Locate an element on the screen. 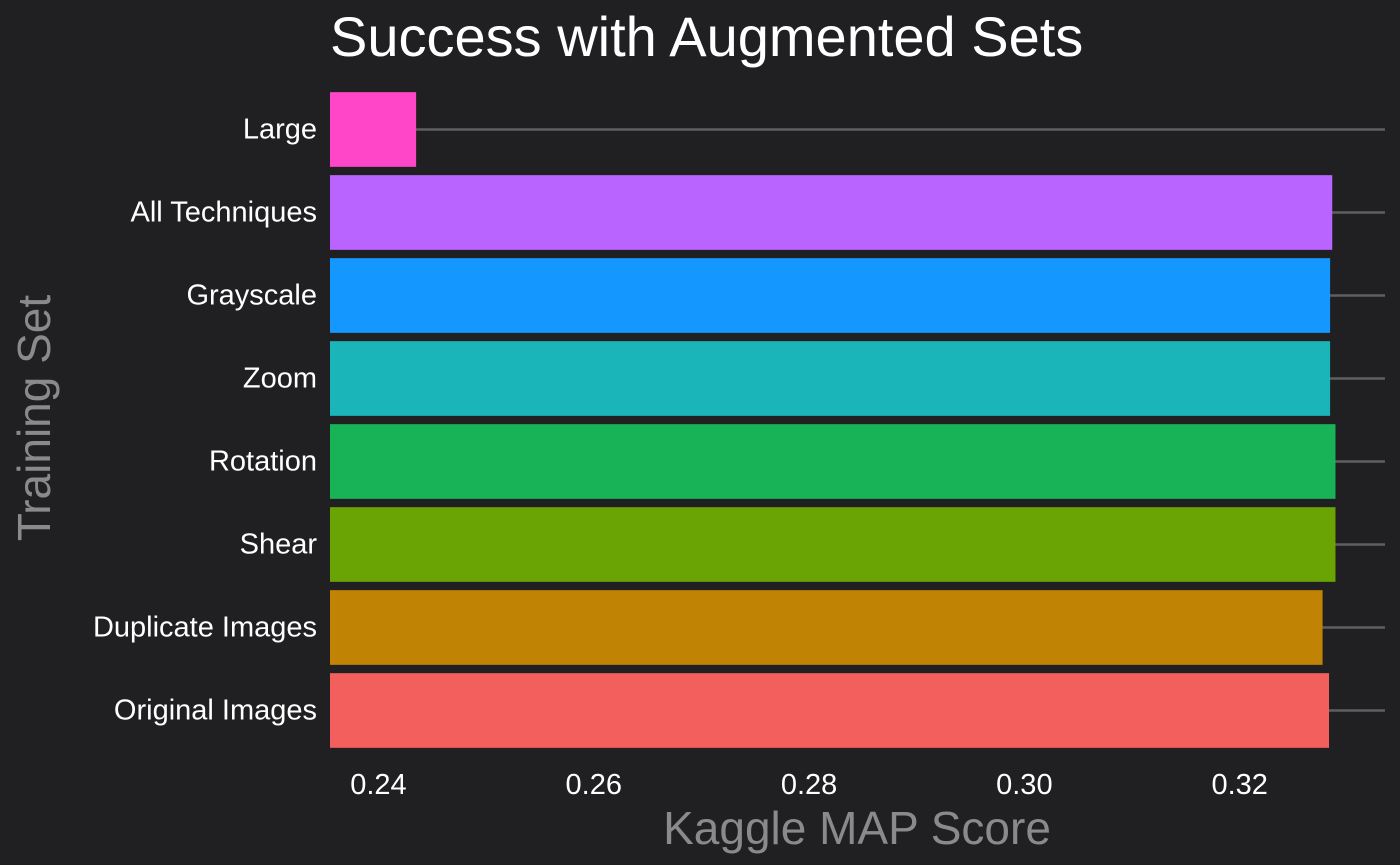 The image size is (1400, 865). y-tick-label-large: Large is located at coordinates (280, 130).